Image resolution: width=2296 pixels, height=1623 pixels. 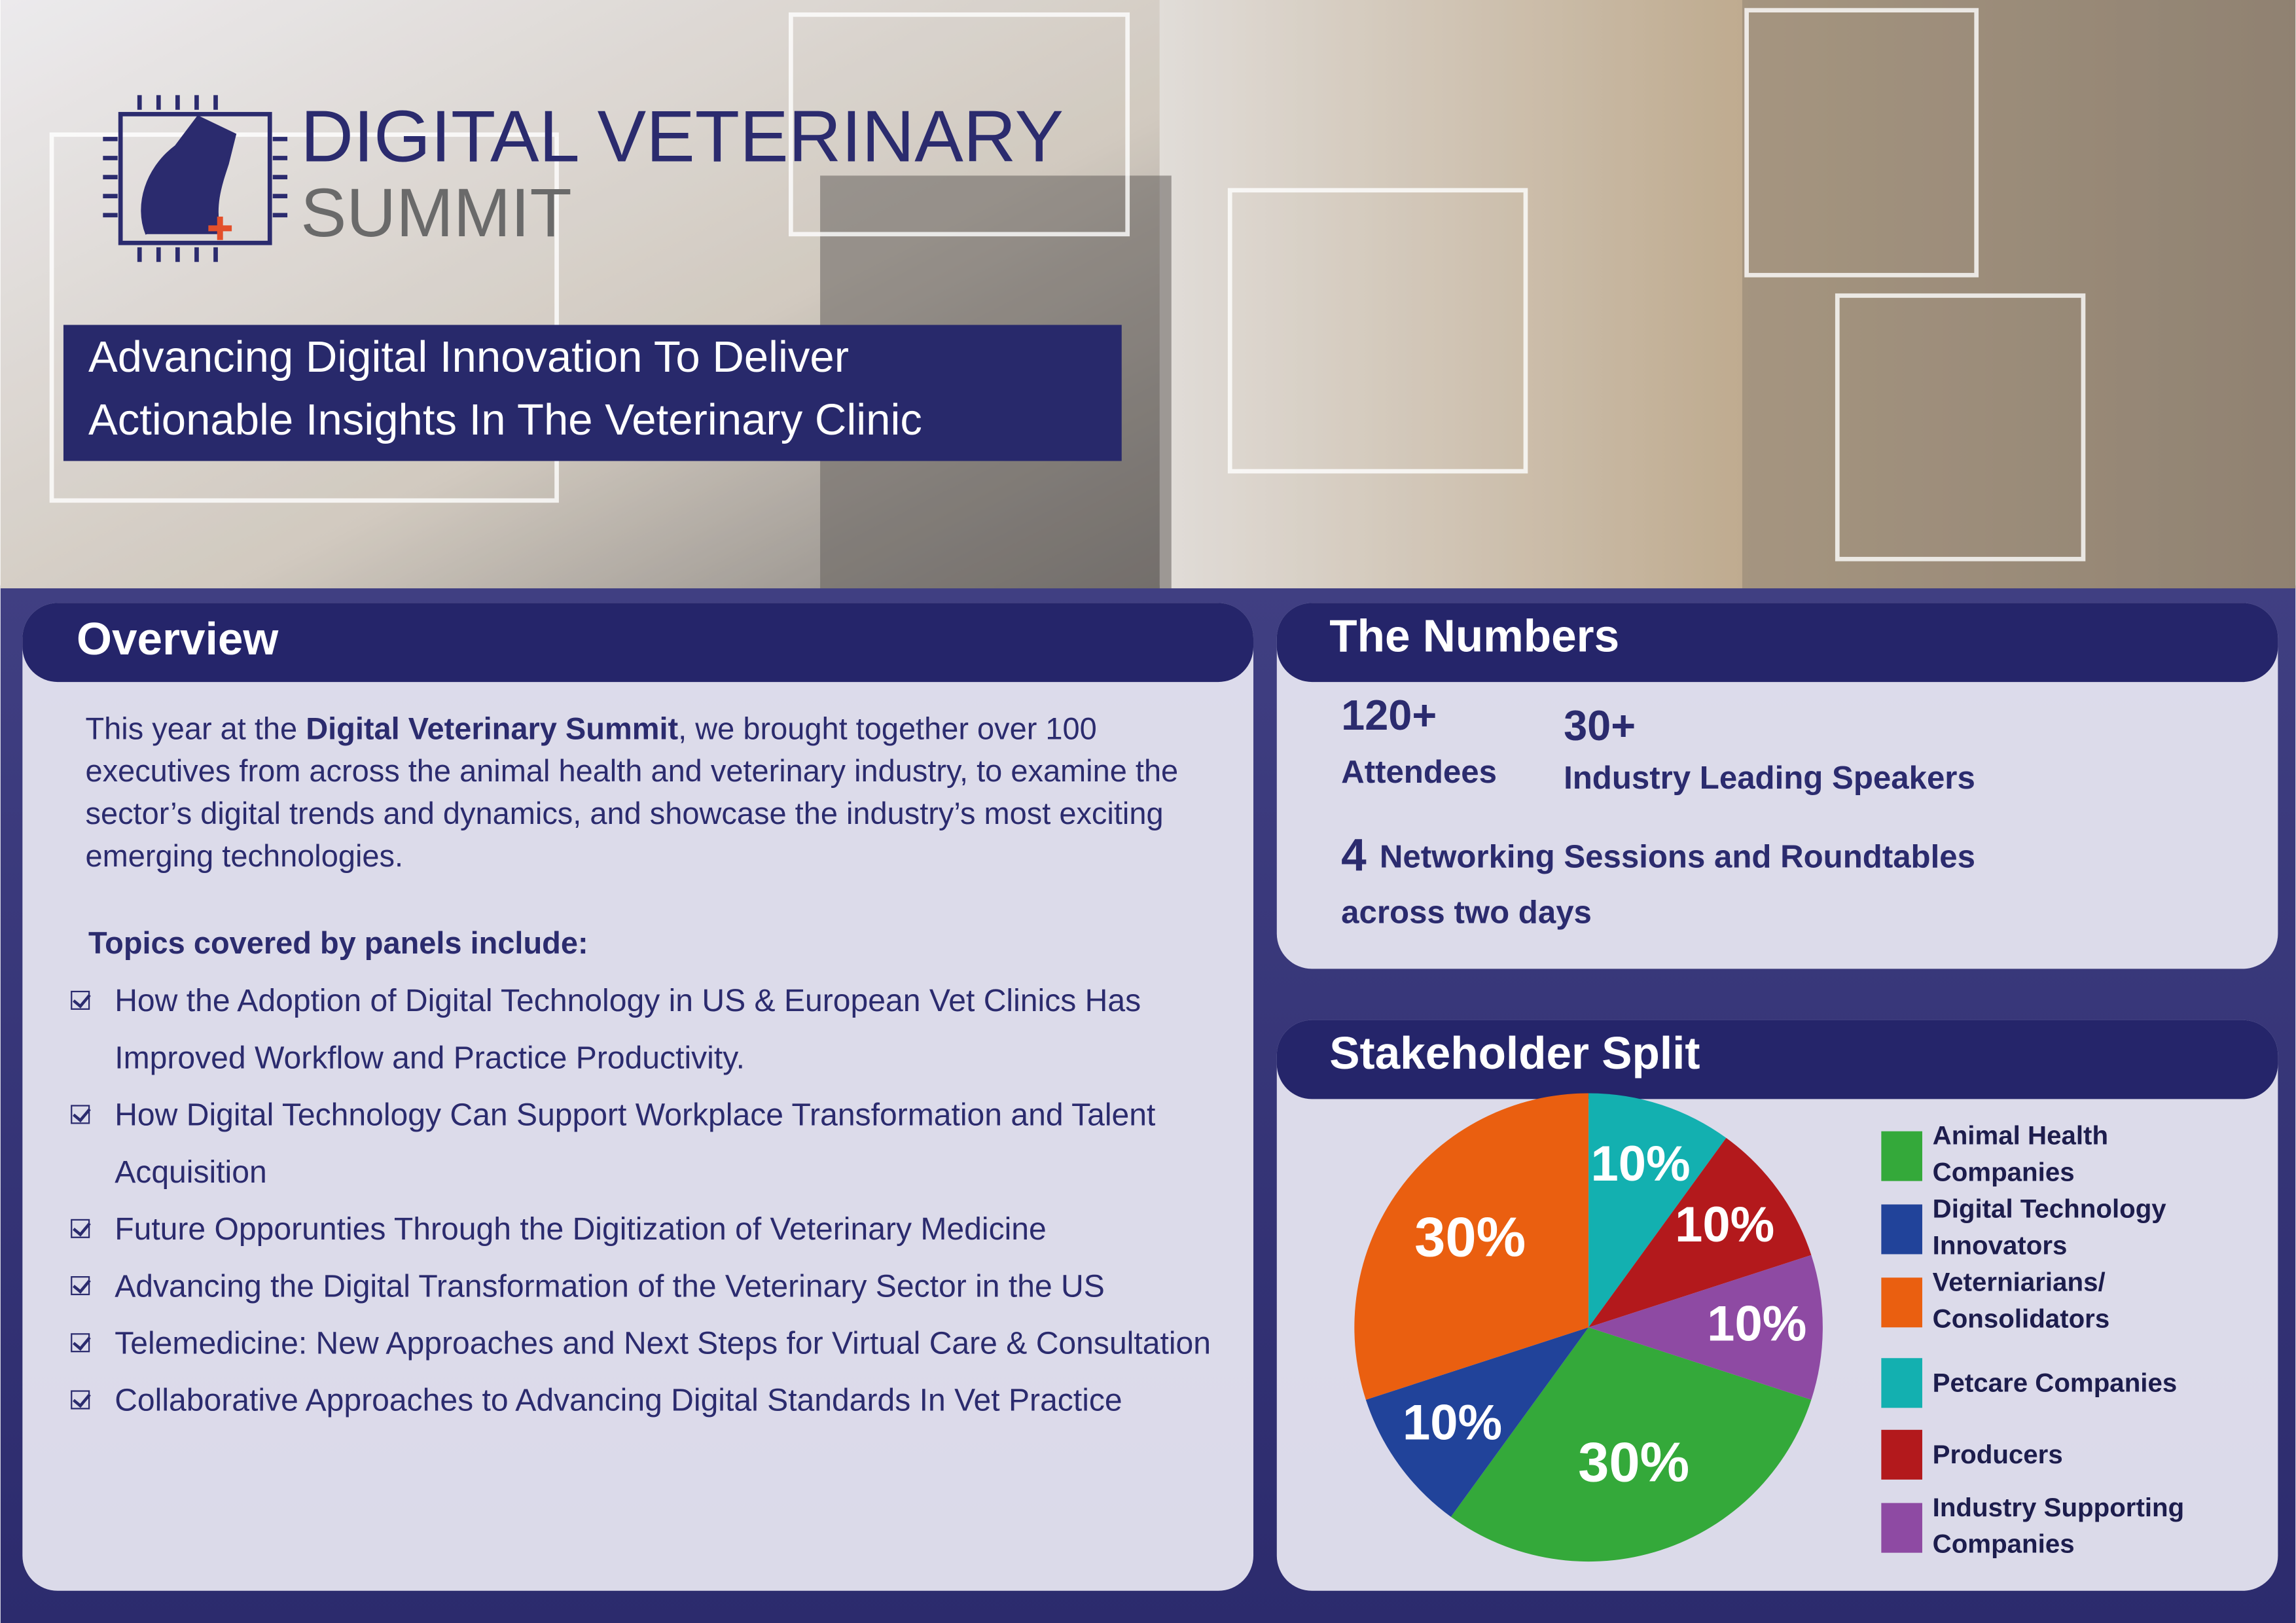 I want to click on legend-text-box: Digital Technology Innovators, so click(x=2049, y=1227).